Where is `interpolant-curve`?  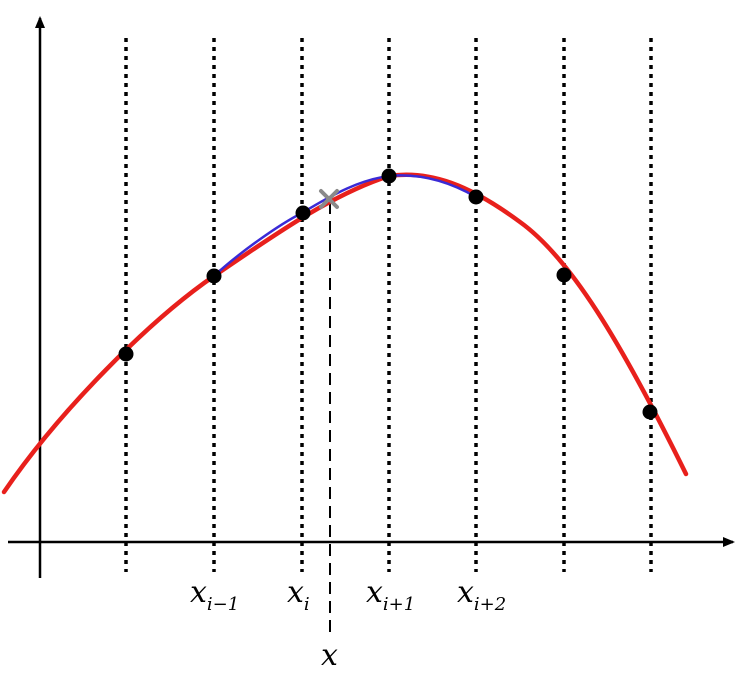
interpolant-curve is located at coordinates (345, 225).